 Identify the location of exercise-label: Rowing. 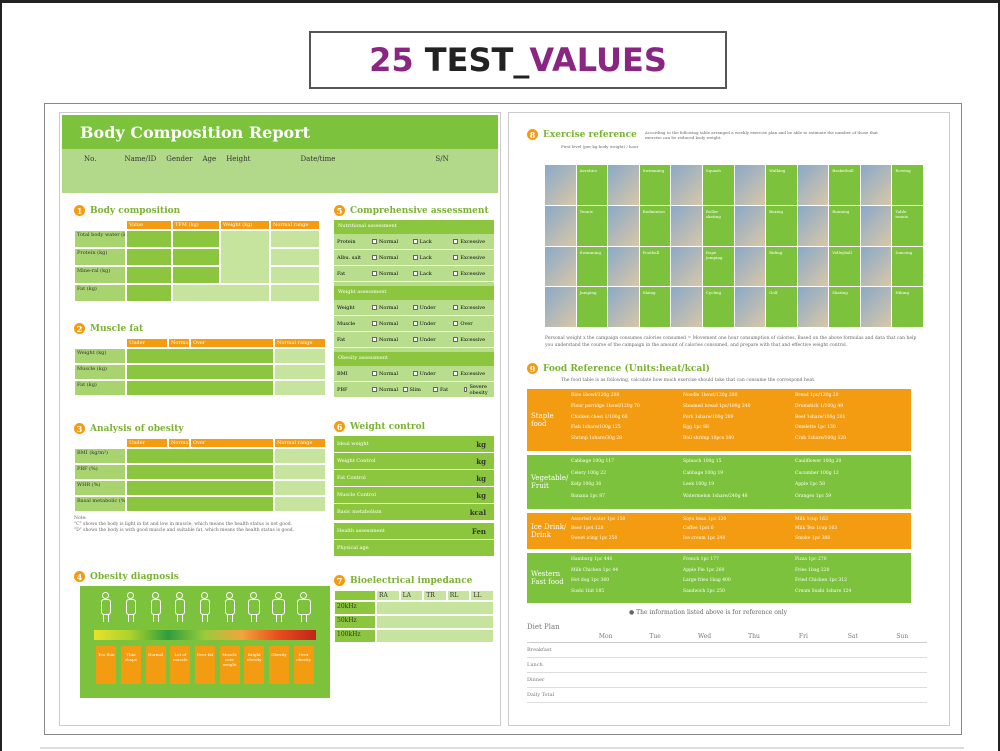
(907, 185).